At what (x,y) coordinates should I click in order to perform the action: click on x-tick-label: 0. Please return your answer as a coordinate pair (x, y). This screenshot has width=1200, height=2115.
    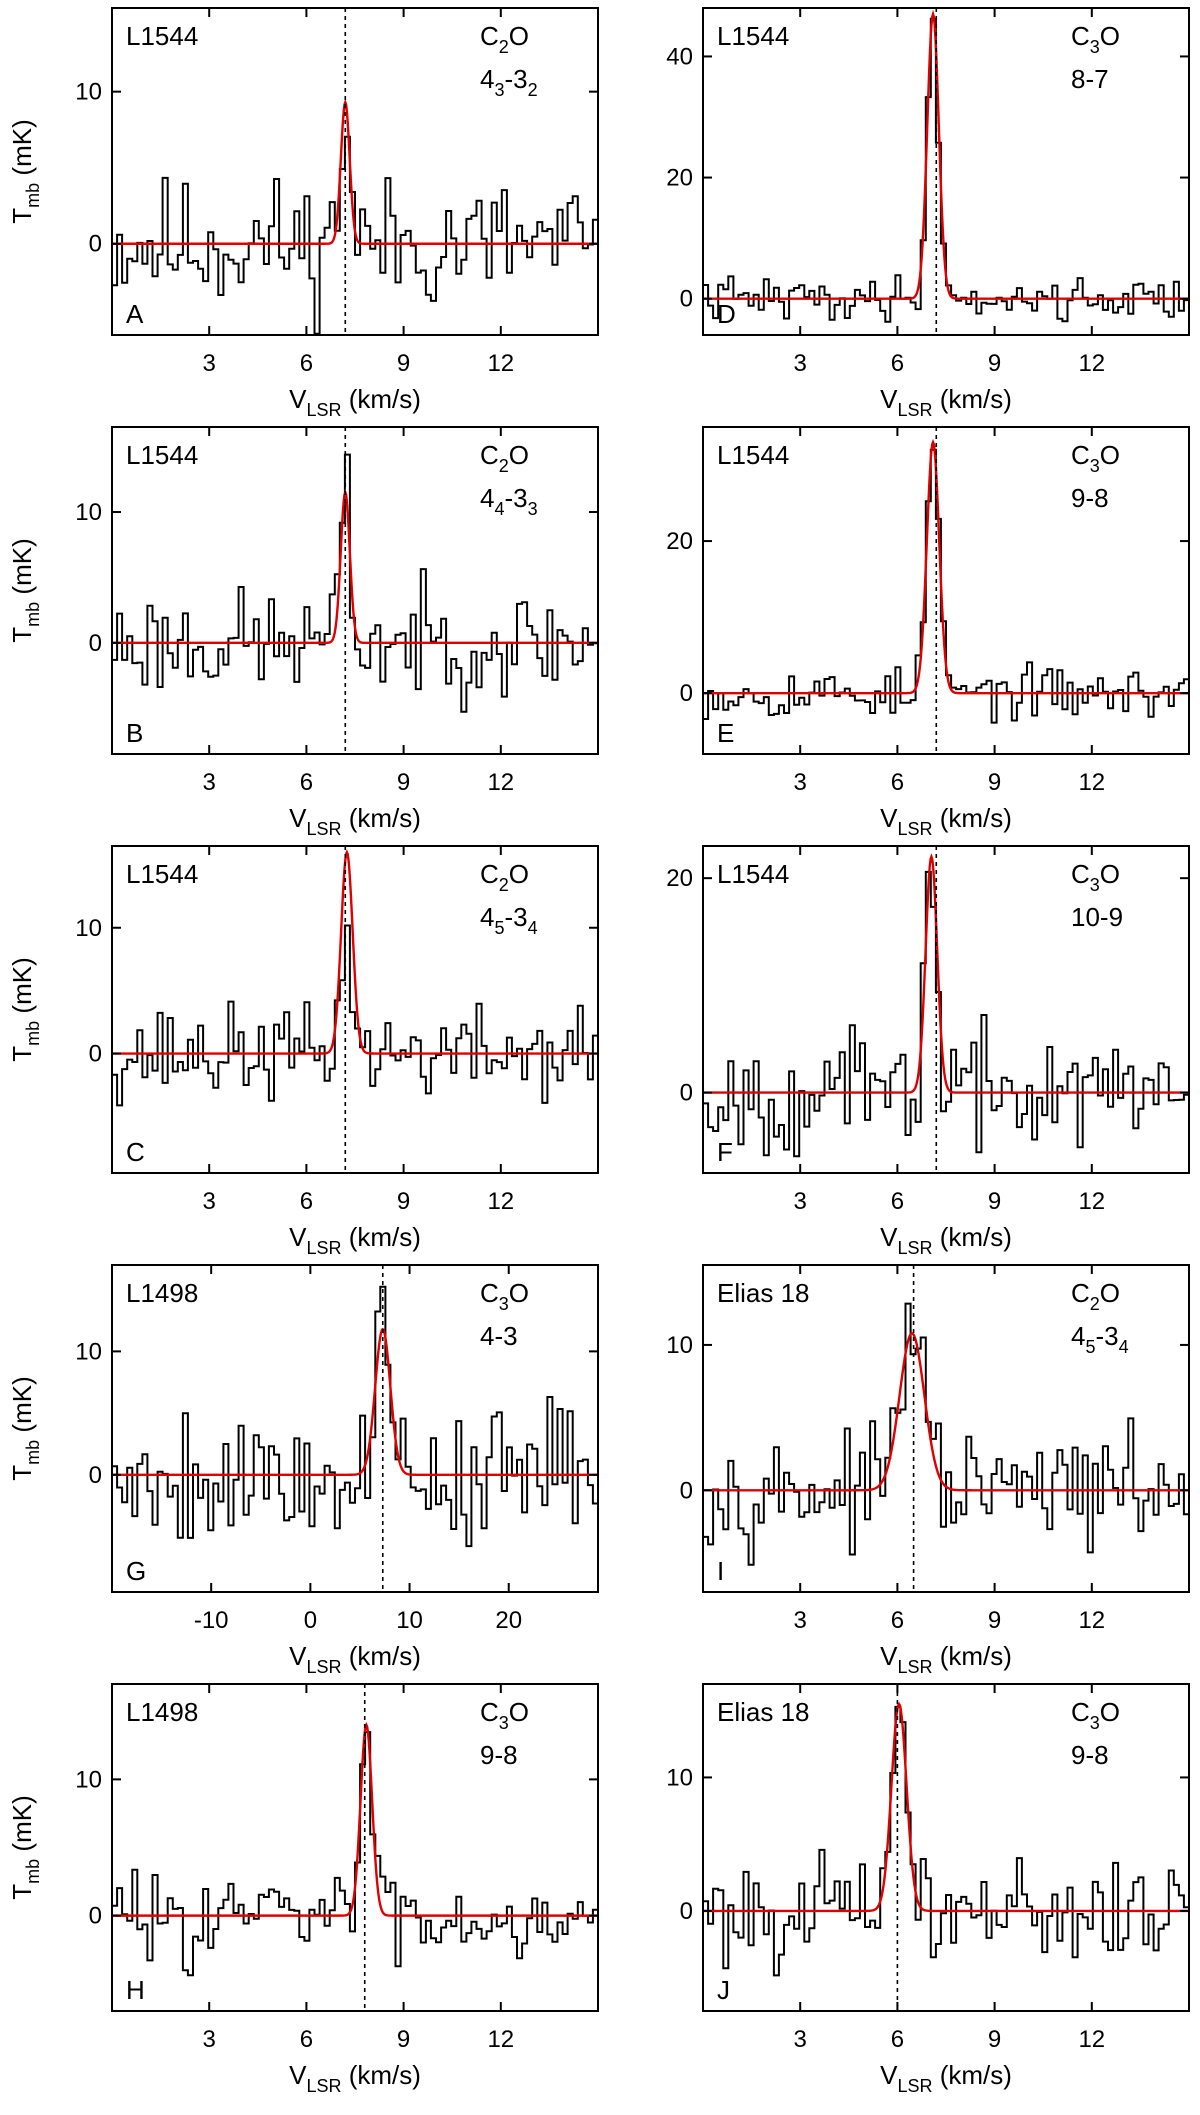
    Looking at the image, I should click on (310, 1620).